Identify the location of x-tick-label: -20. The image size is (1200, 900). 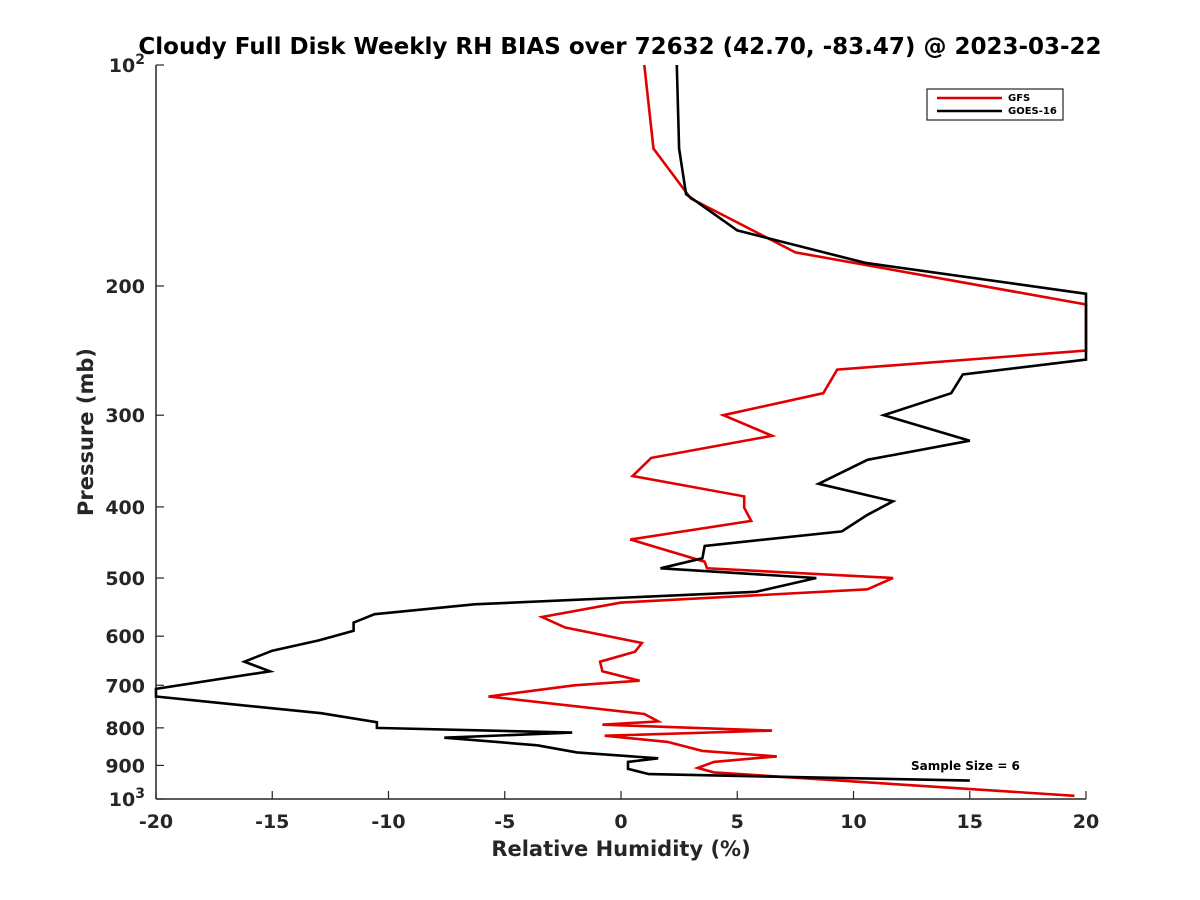
(156, 822).